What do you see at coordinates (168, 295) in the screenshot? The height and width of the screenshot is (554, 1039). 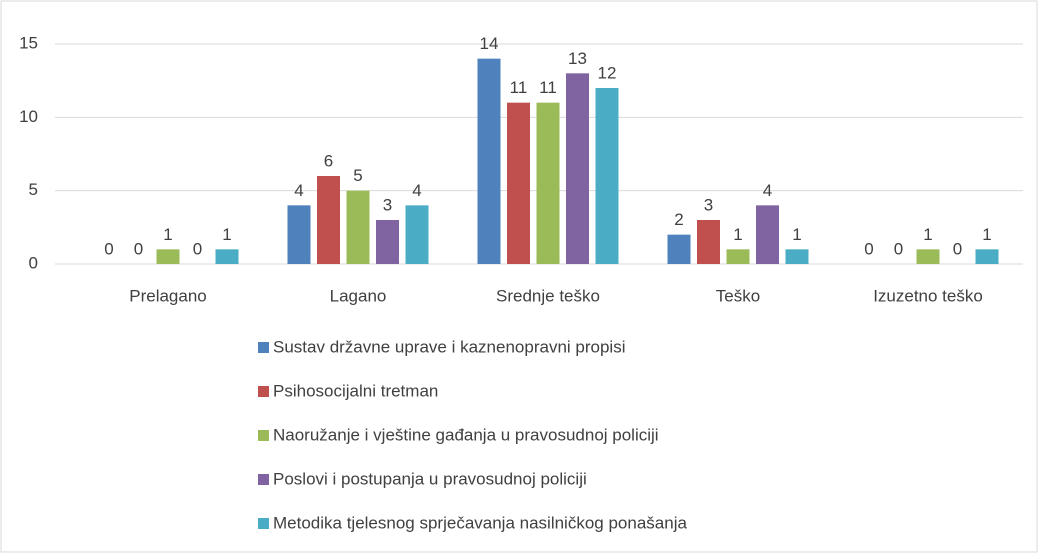 I see `x-tick-label: Prelagano` at bounding box center [168, 295].